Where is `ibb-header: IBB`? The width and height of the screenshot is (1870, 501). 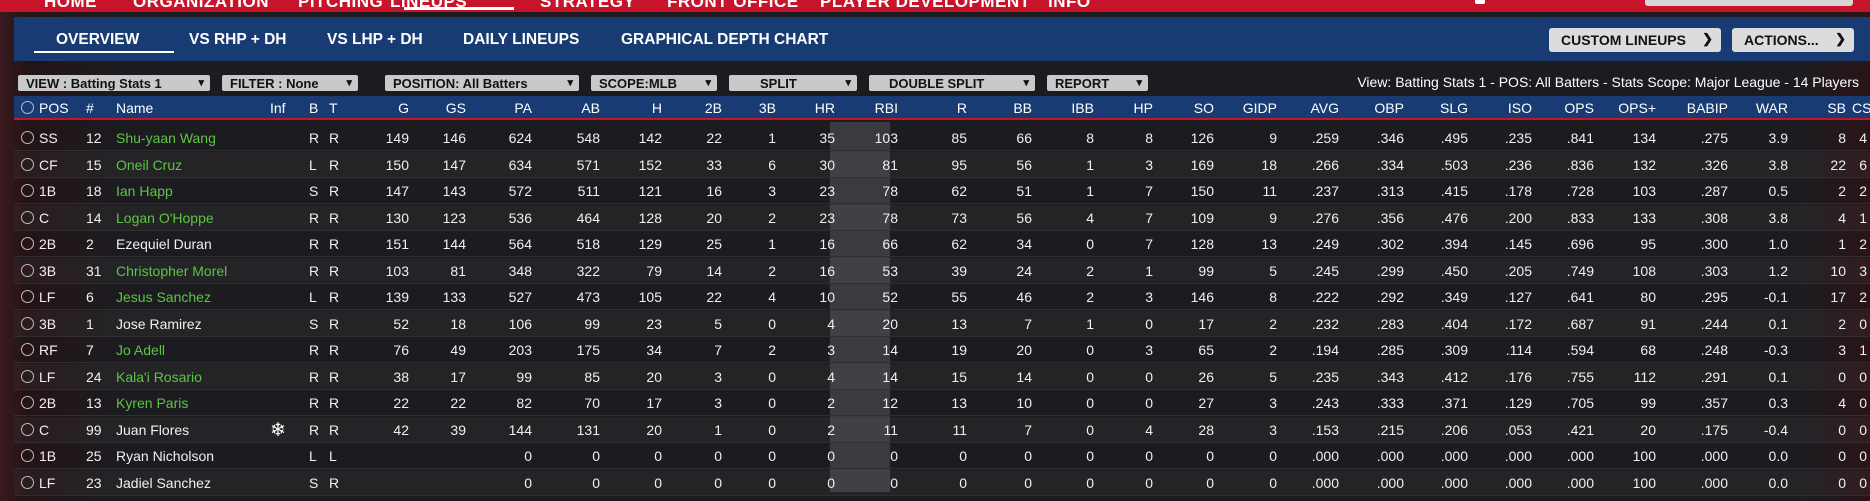 ibb-header: IBB is located at coordinates (1082, 108).